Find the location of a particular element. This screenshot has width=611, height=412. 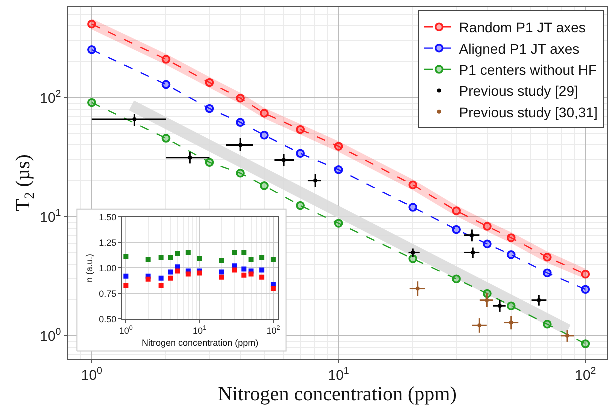

legend-label: P1 centers without HF is located at coordinates (528, 70).